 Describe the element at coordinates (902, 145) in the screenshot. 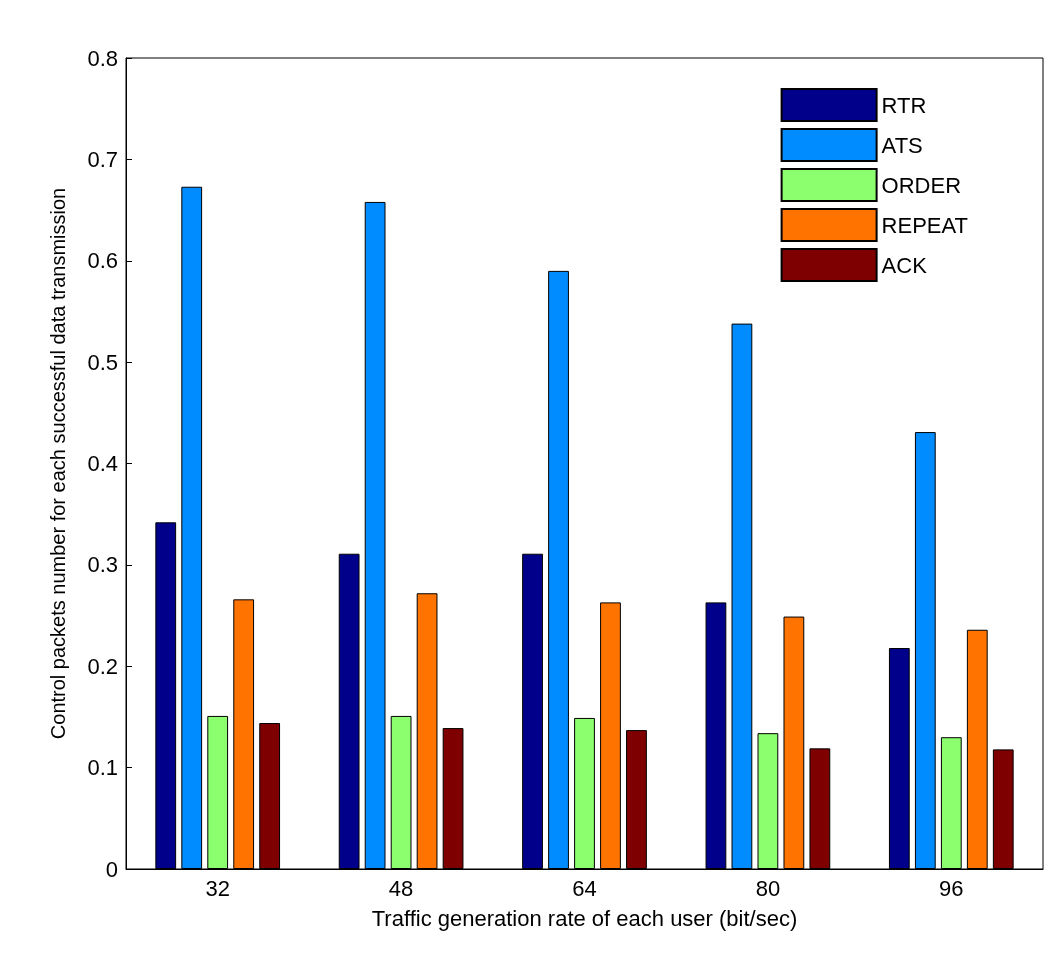

I see `legend-label: ATS` at that location.